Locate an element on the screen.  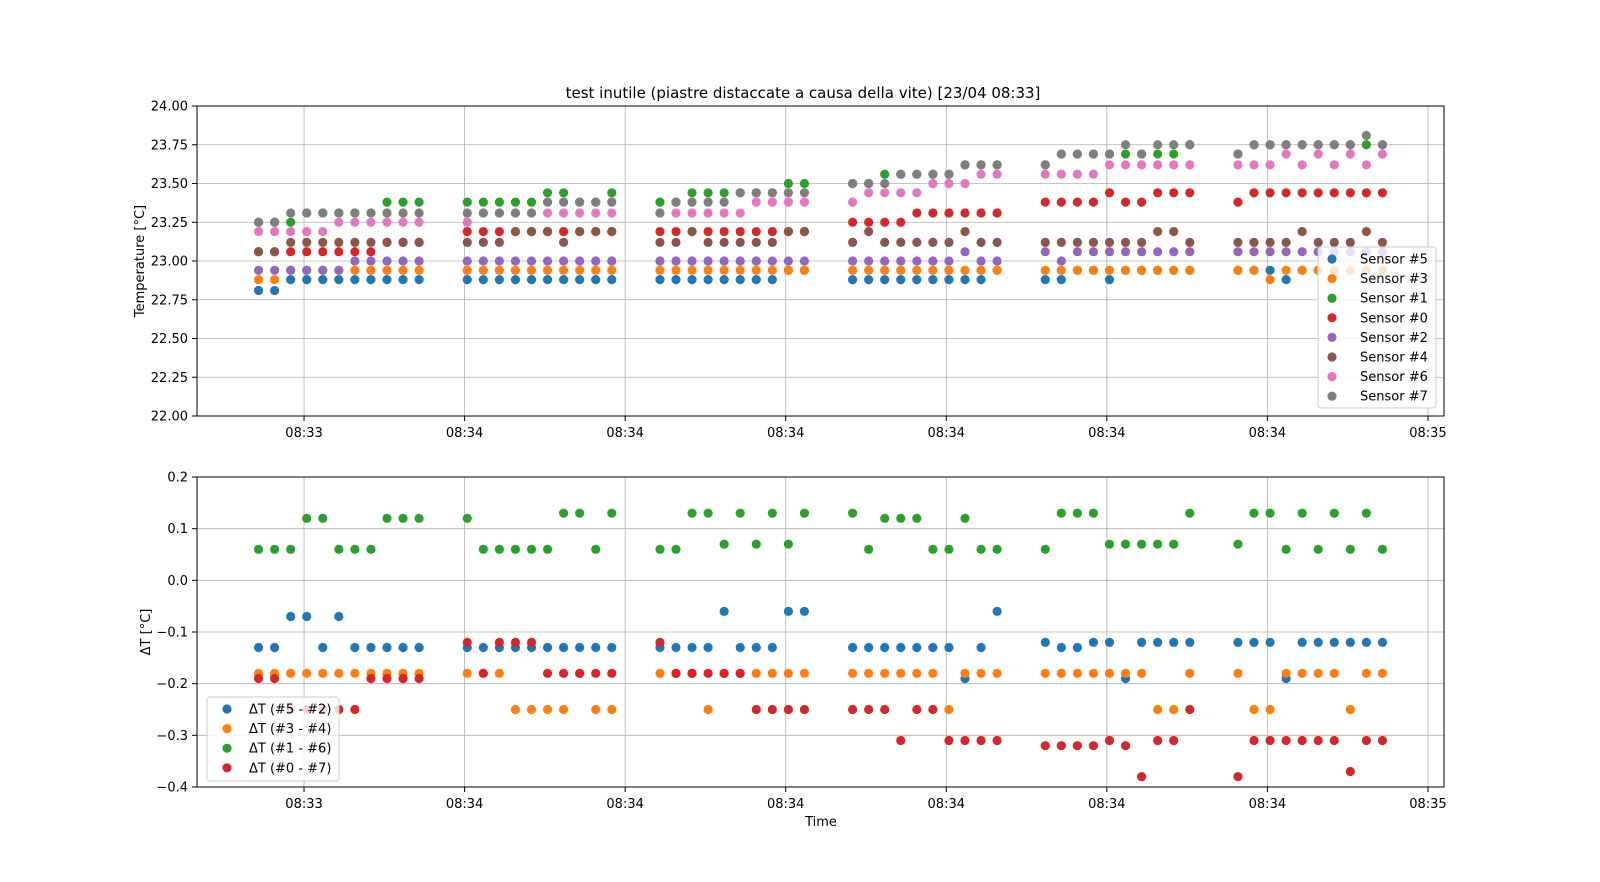
y-tick-label: −0.2 is located at coordinates (172, 684).